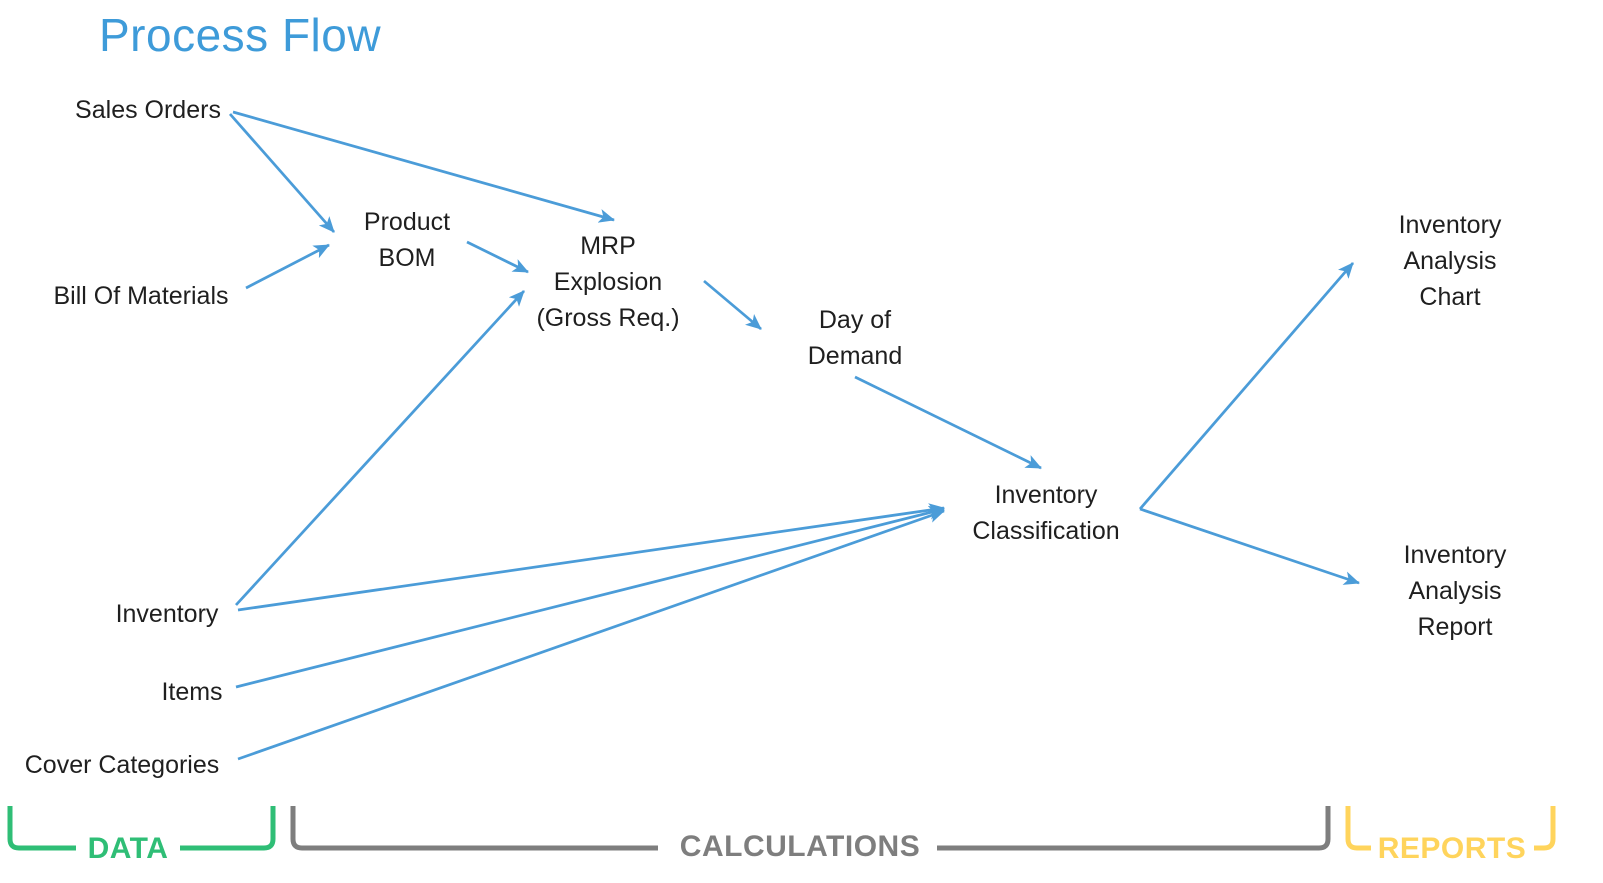 This screenshot has height=883, width=1603. I want to click on bracket-reports, so click(1450, 828).